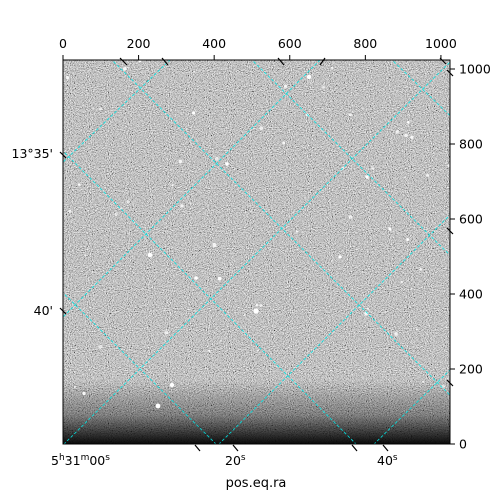 The width and height of the screenshot is (500, 500). Describe the element at coordinates (33, 232) in the screenshot. I see `dec-tick-labels: 13°35' 40'` at that location.